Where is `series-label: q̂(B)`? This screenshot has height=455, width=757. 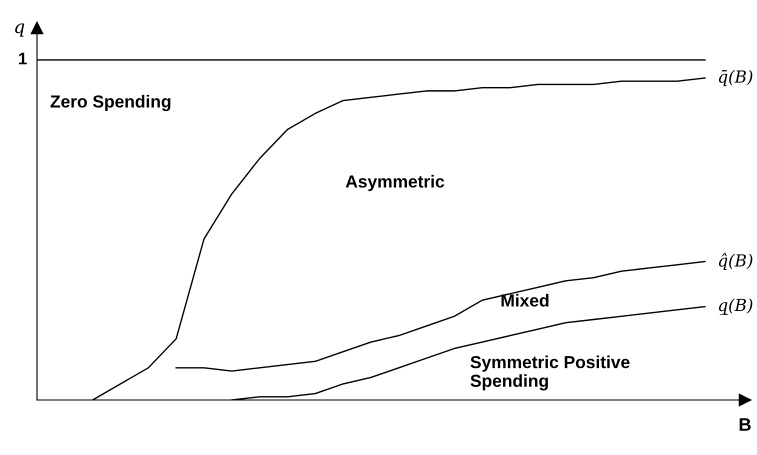 series-label: q̂(B) is located at coordinates (735, 261).